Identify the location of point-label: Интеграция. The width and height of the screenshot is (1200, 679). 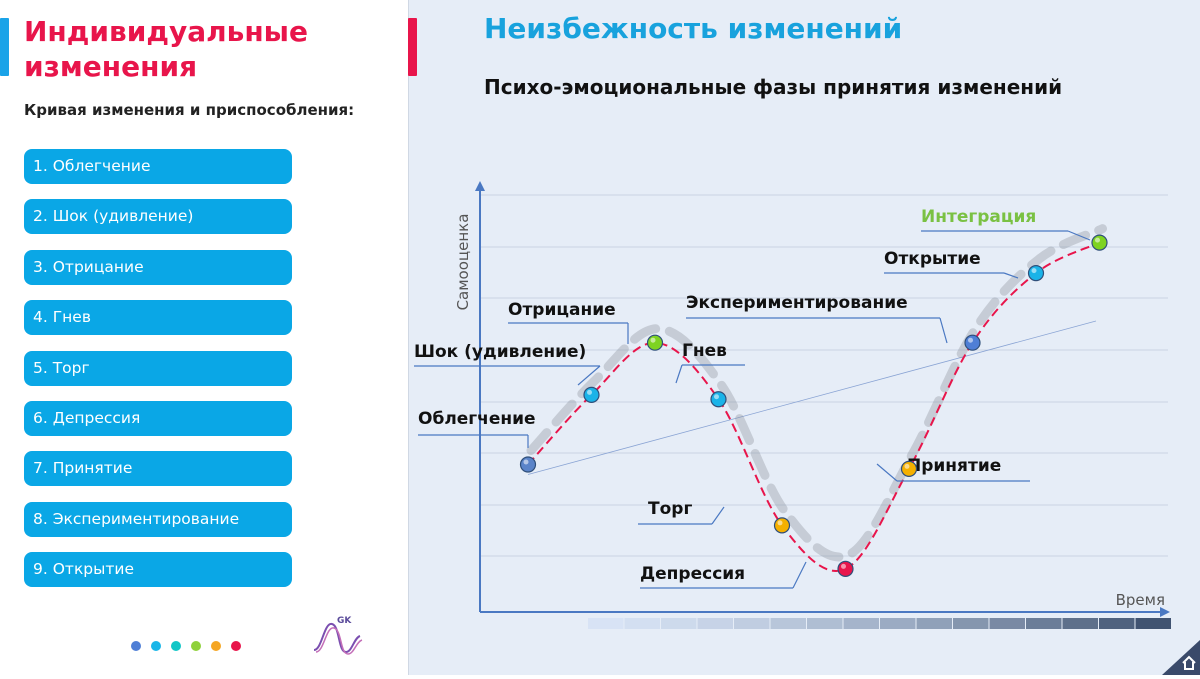
(978, 217).